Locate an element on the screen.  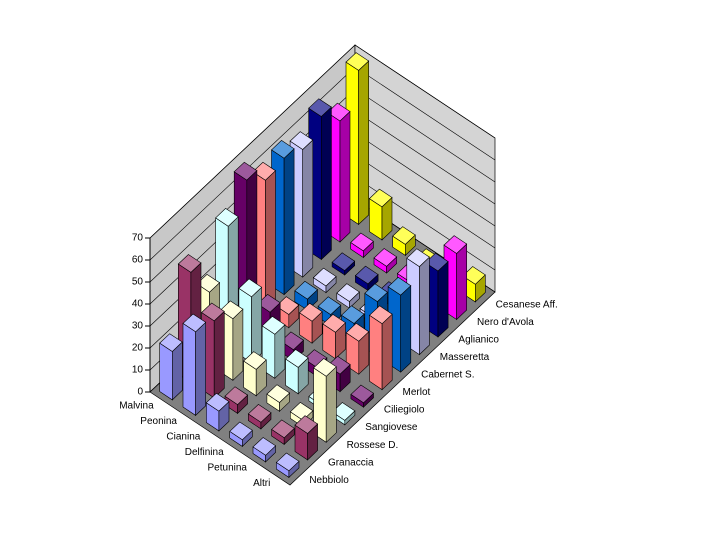
x-tick-label: Delfinina is located at coordinates (204, 452).